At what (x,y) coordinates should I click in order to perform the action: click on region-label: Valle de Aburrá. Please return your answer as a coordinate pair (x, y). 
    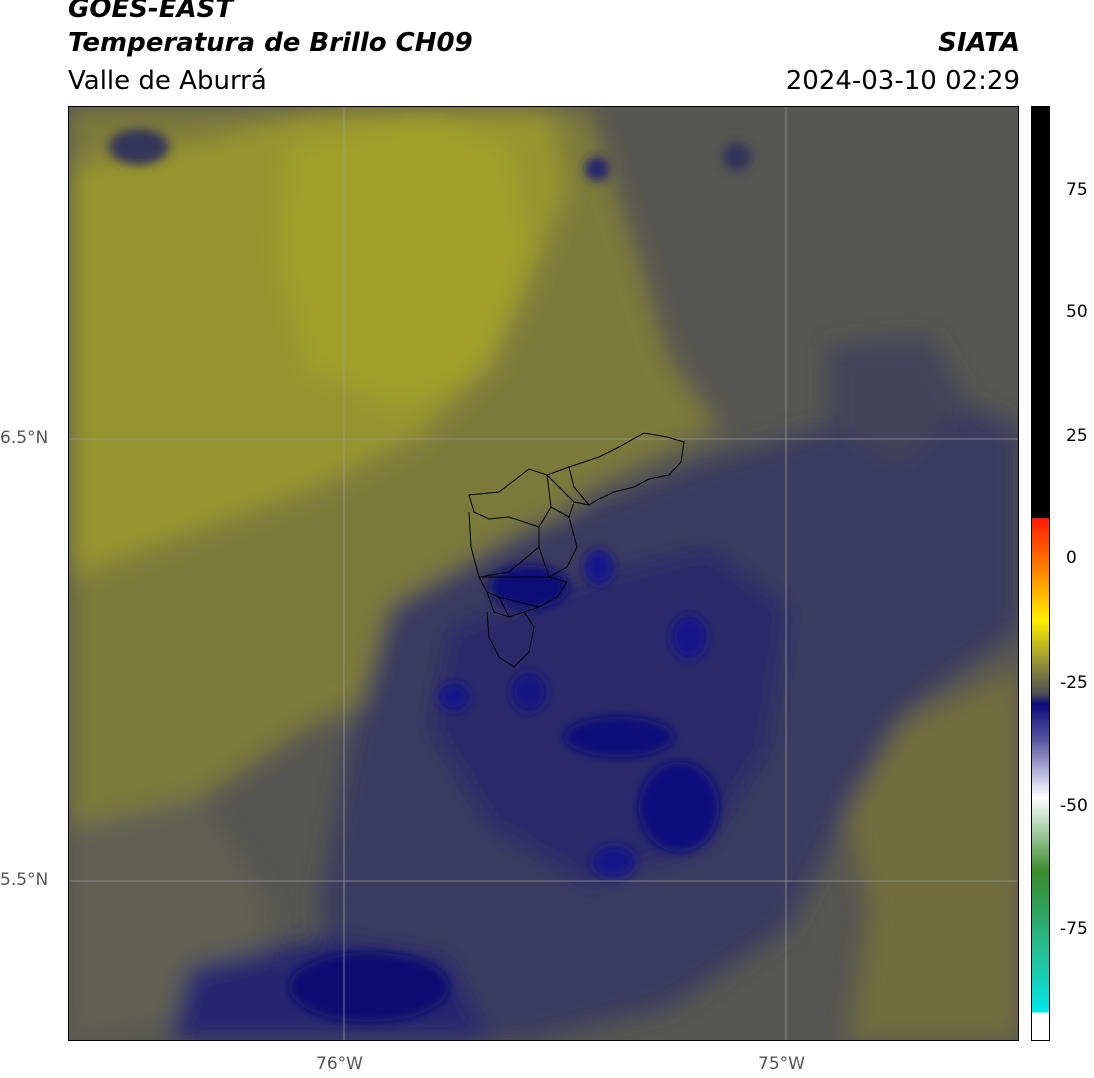
    Looking at the image, I should click on (167, 81).